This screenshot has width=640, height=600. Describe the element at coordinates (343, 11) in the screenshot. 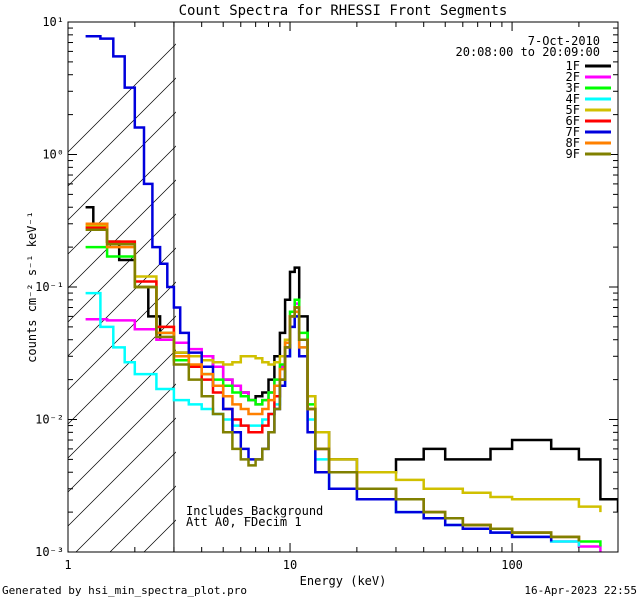

I see `chart-title: Count Spectra for RHESSI Front Segments` at that location.